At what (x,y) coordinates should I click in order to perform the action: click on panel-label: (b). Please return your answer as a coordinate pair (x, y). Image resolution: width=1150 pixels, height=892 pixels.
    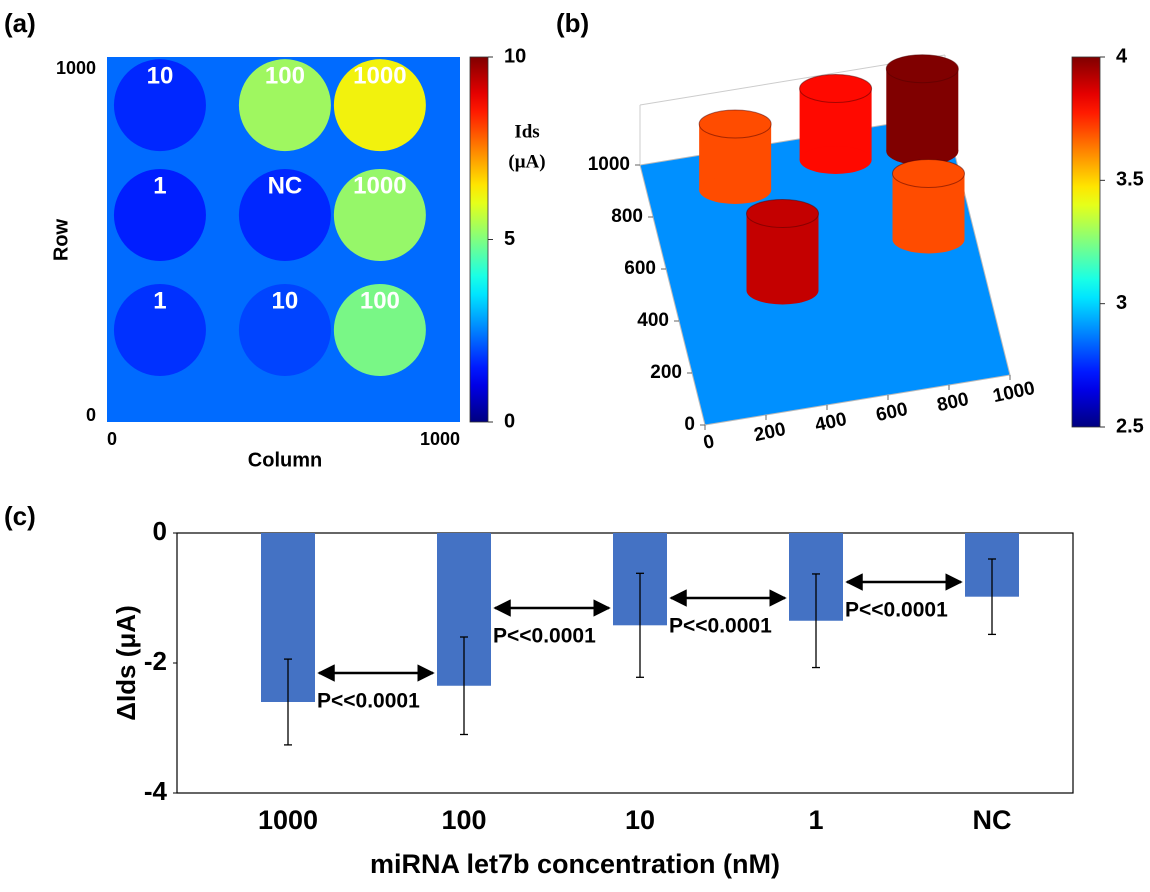
    Looking at the image, I should click on (572, 23).